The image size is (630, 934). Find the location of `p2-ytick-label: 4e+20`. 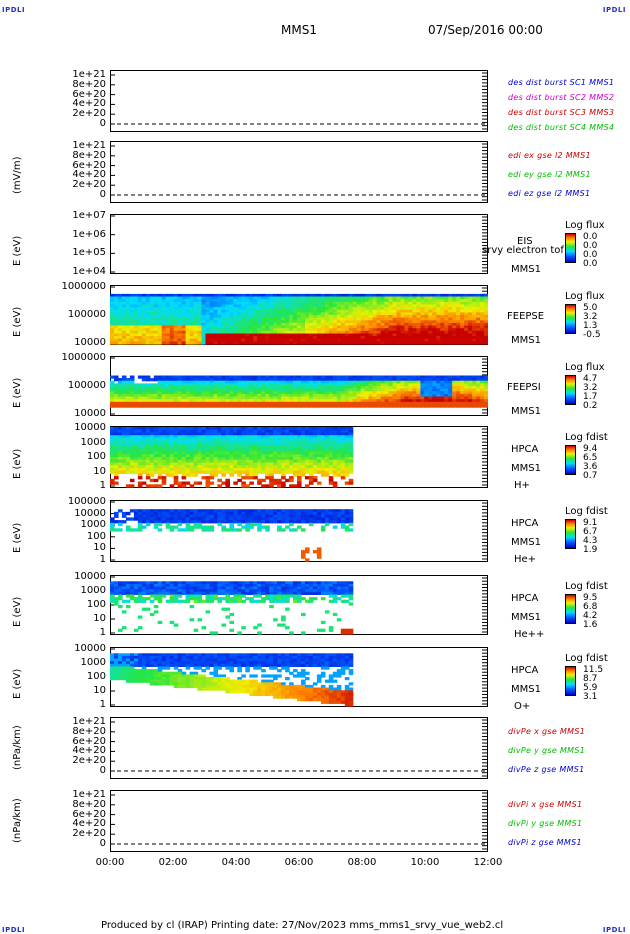

p2-ytick-label: 4e+20 is located at coordinates (89, 175).